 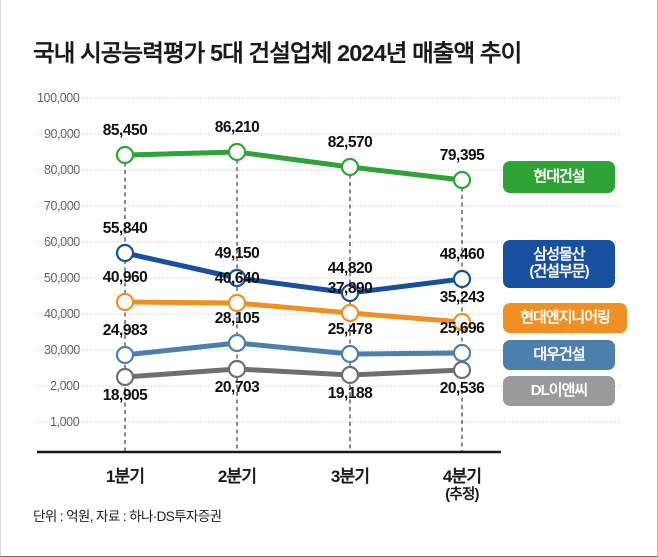 I want to click on footnote: 단위 : 억원, 자료 : 하나·DS투자증권, so click(x=127, y=516).